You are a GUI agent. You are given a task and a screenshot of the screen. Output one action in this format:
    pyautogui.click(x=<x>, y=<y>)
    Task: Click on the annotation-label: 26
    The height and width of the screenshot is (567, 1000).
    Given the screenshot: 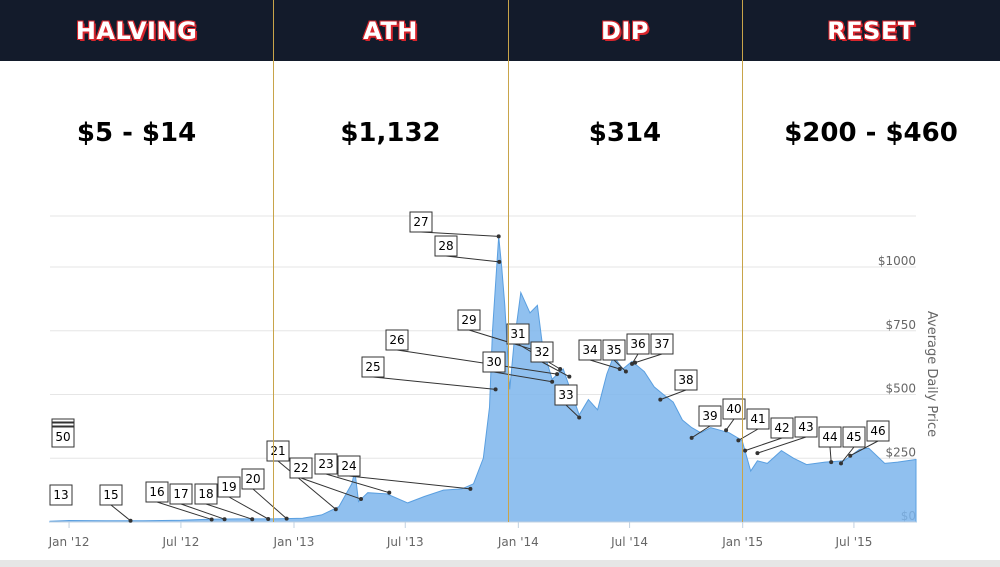 What is the action you would take?
    pyautogui.click(x=396, y=340)
    